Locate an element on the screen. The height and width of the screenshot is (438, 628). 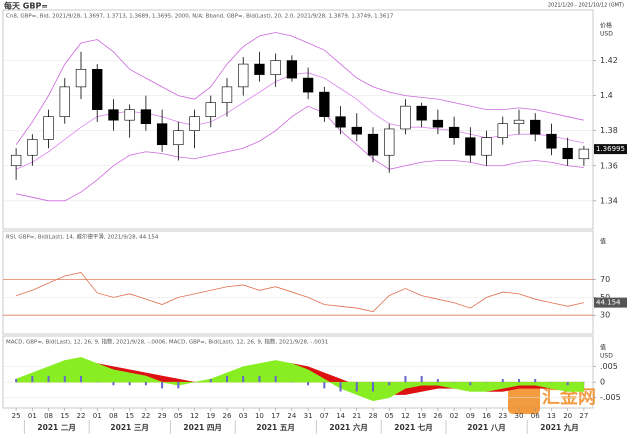
x-tick-label: 08 is located at coordinates (48, 416).